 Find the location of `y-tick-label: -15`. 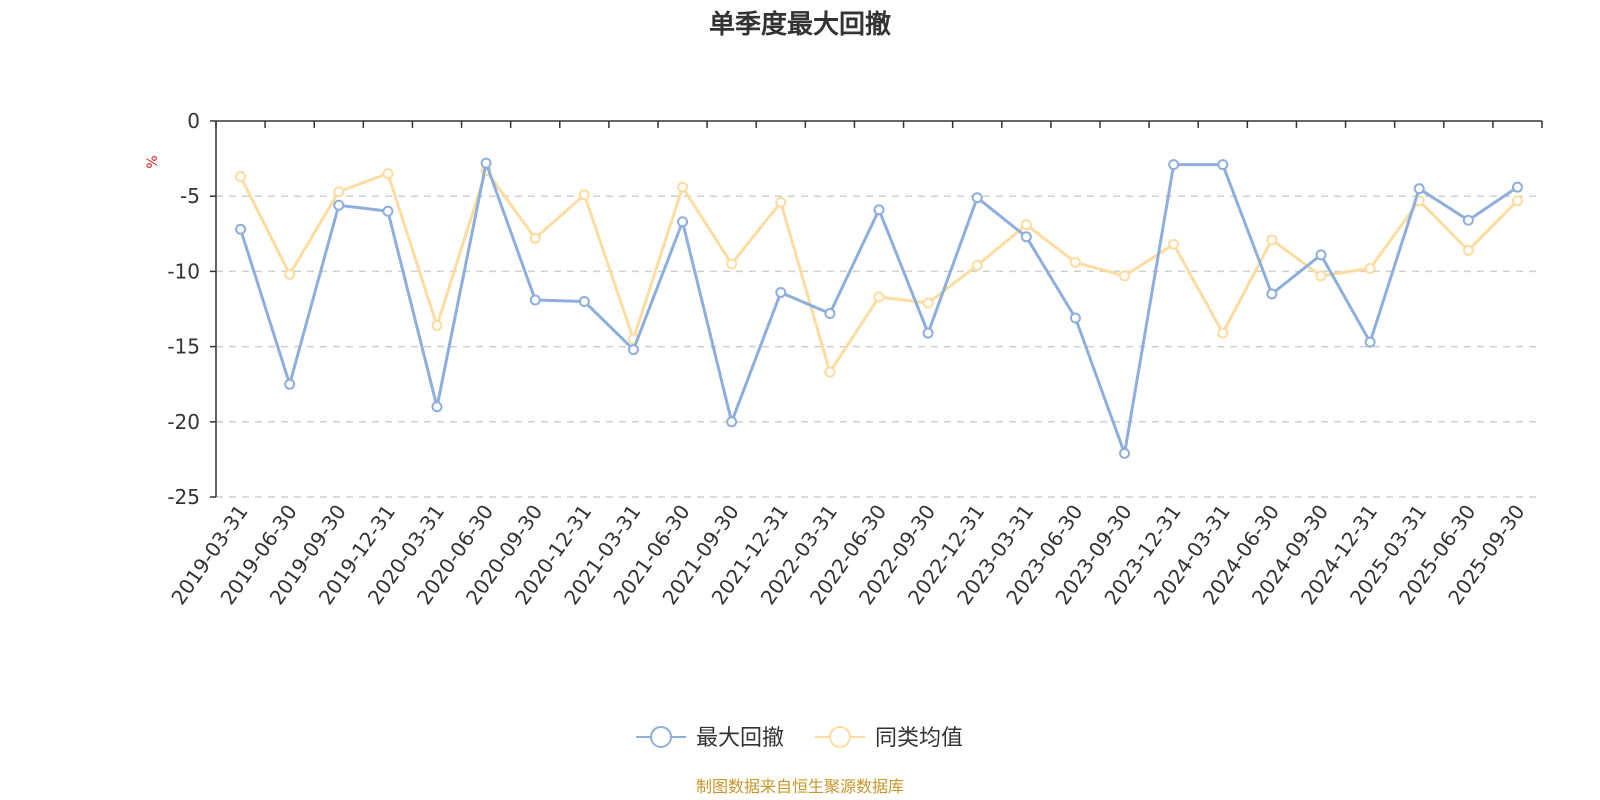

y-tick-label: -15 is located at coordinates (183, 347).